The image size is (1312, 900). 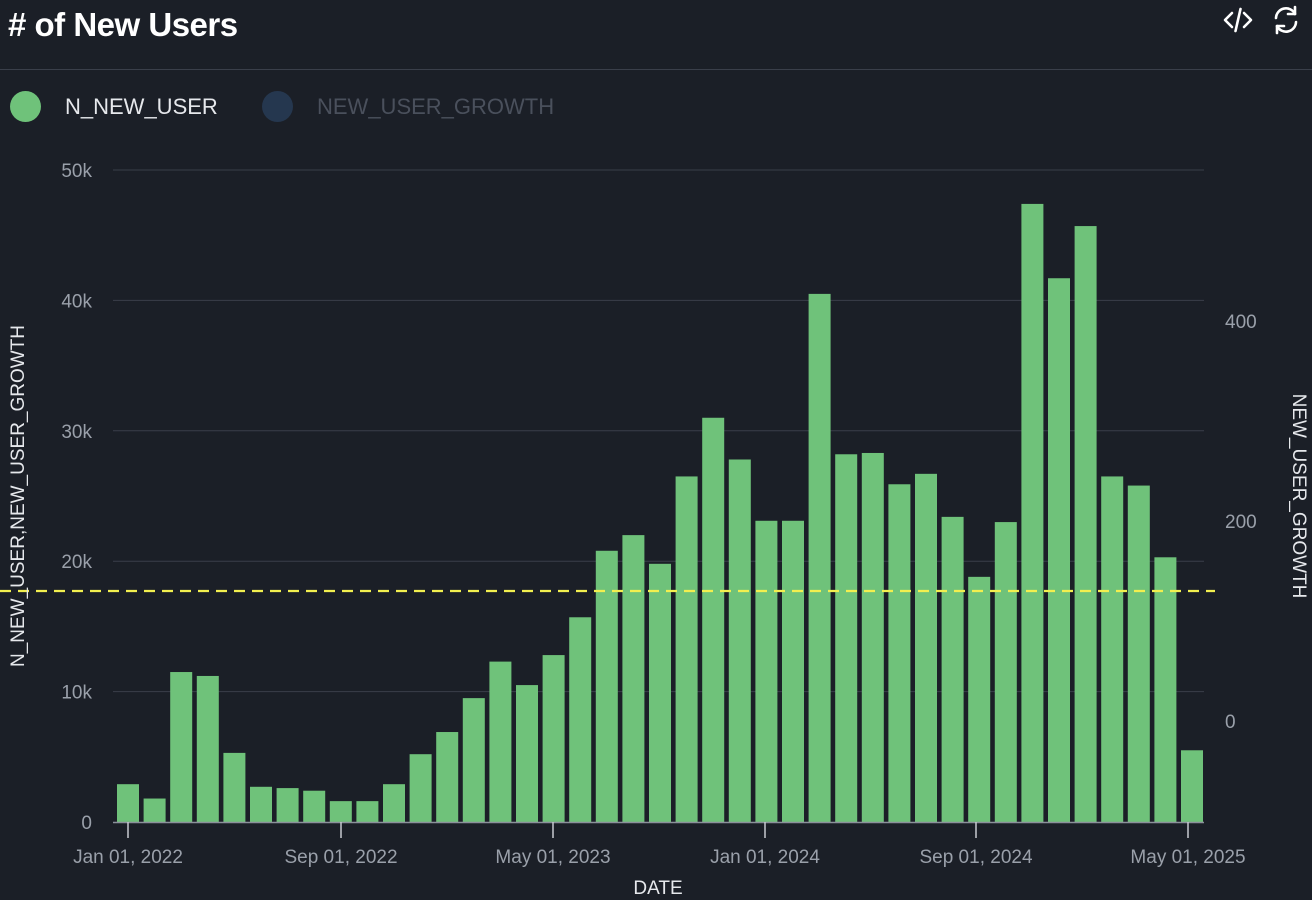 I want to click on chart-header: # of New Users, so click(x=656, y=35).